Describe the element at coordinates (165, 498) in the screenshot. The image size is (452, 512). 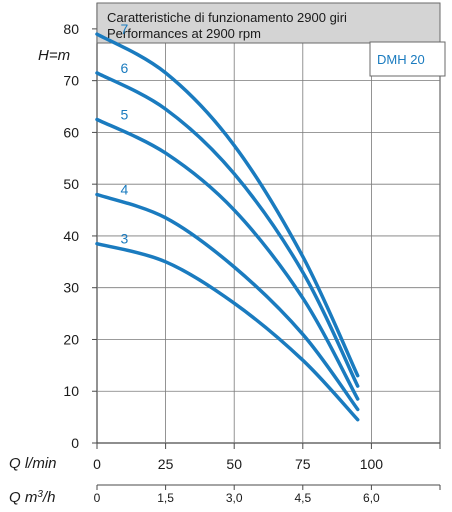
I see `x2-tick-label-1: 1,5` at that location.